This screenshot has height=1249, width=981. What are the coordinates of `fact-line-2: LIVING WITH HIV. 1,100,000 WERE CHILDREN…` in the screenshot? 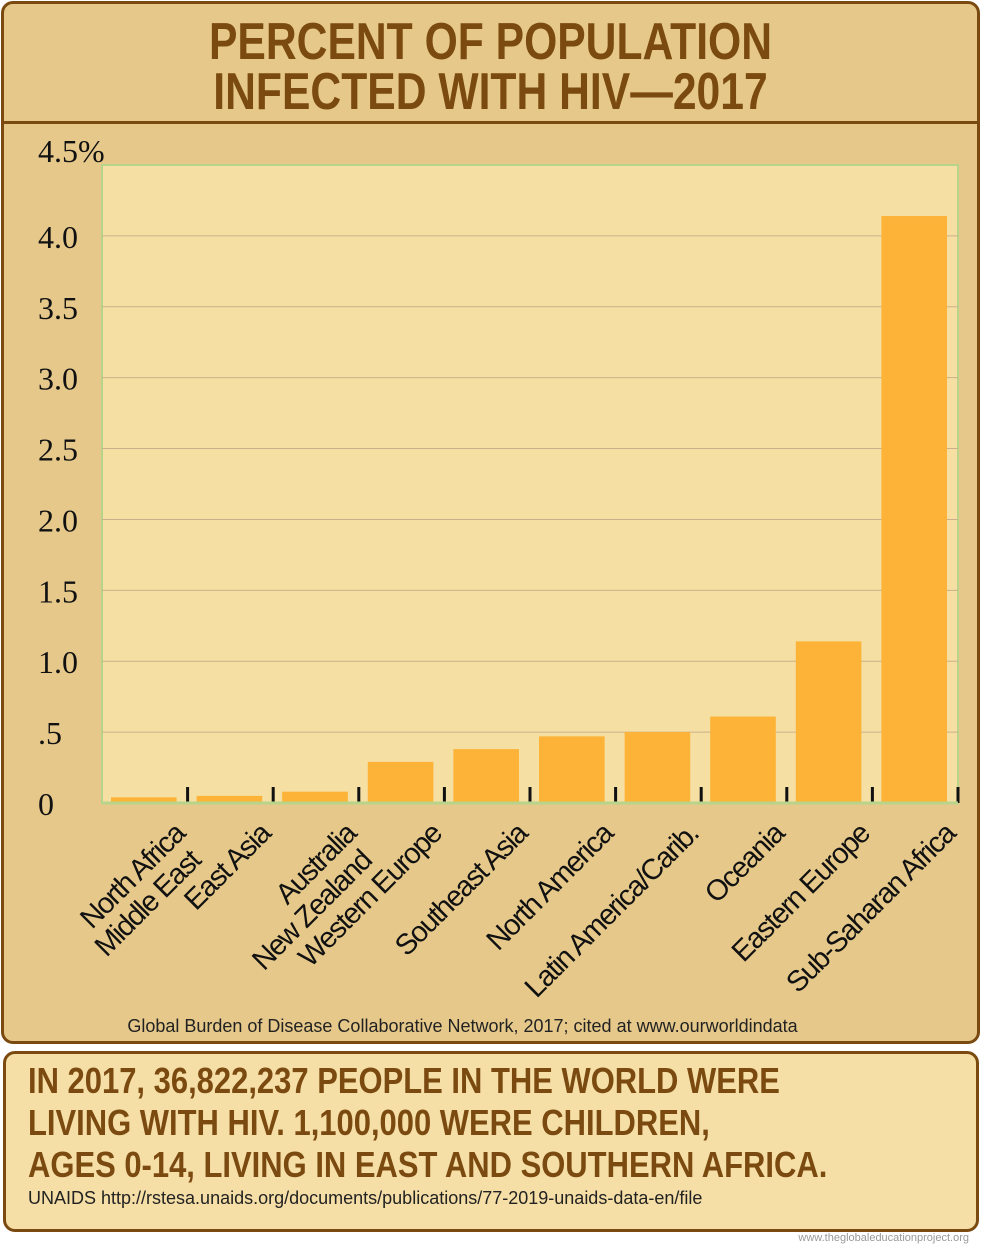 It's located at (369, 1122).